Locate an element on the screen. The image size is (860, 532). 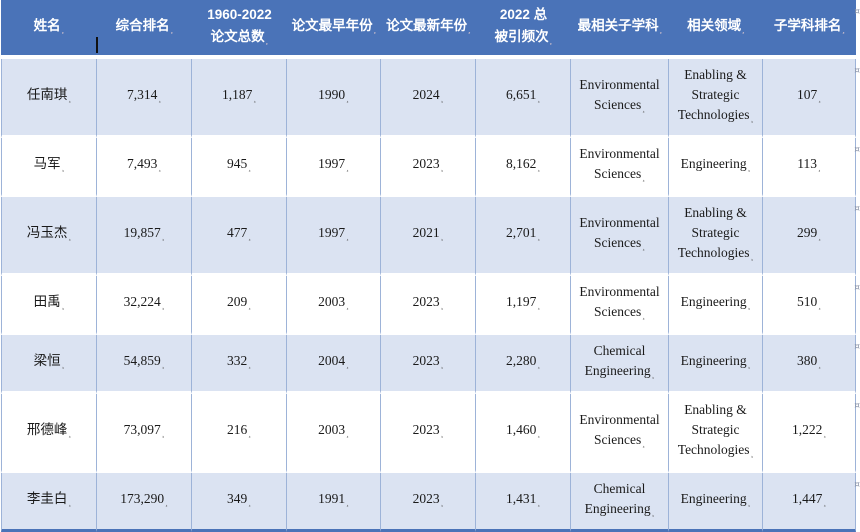
table-cell: 梁恒¸ is located at coordinates (49, 364).